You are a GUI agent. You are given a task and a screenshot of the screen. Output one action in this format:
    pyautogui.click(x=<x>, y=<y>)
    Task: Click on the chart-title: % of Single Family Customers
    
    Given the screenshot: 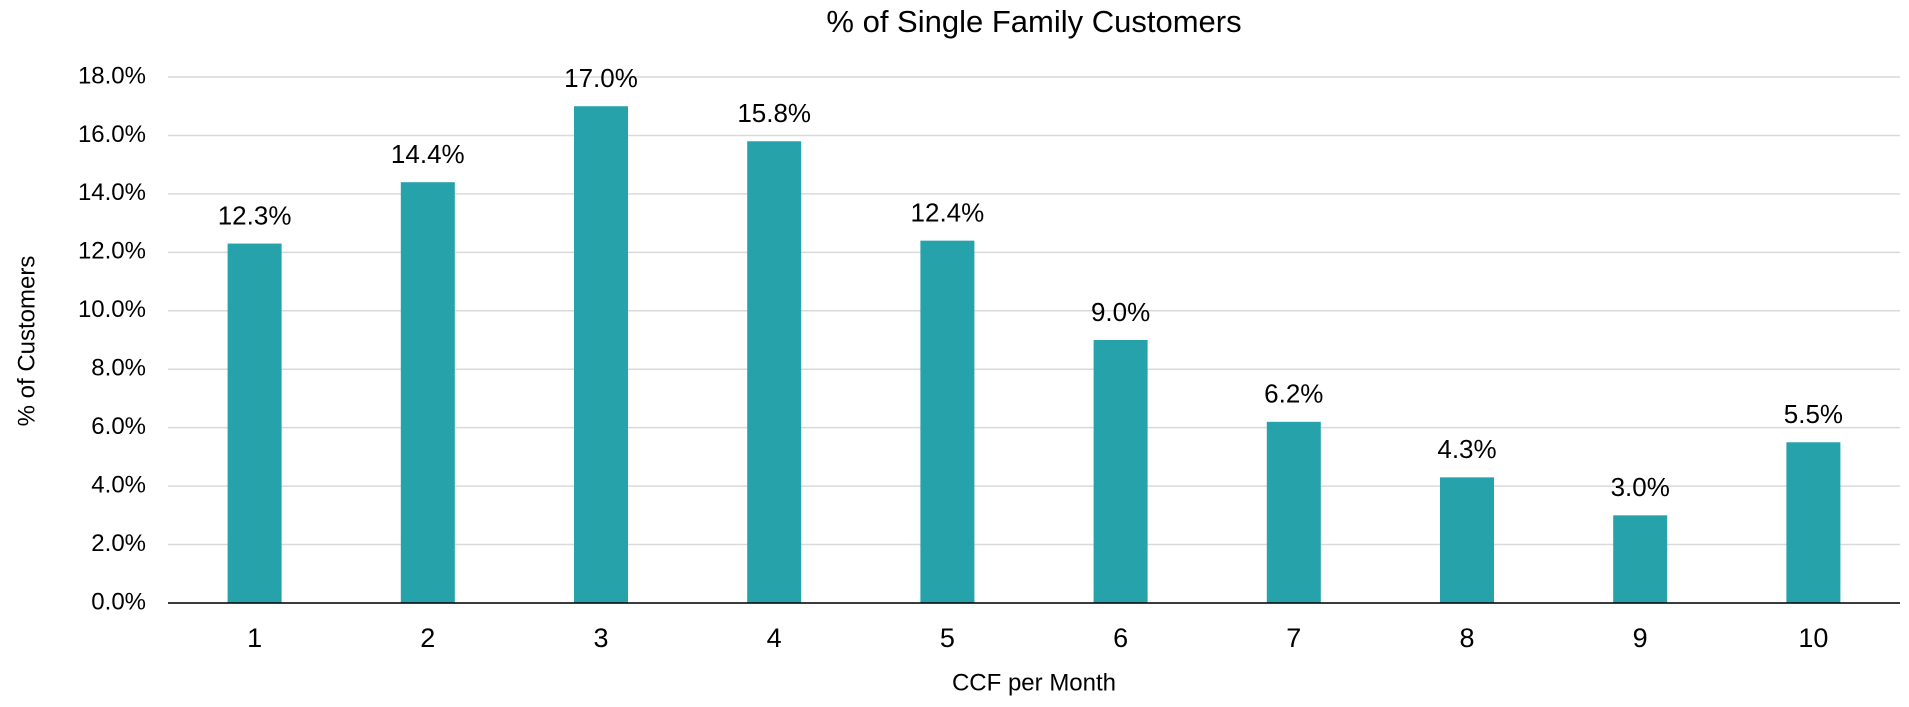 What is the action you would take?
    pyautogui.click(x=1033, y=21)
    